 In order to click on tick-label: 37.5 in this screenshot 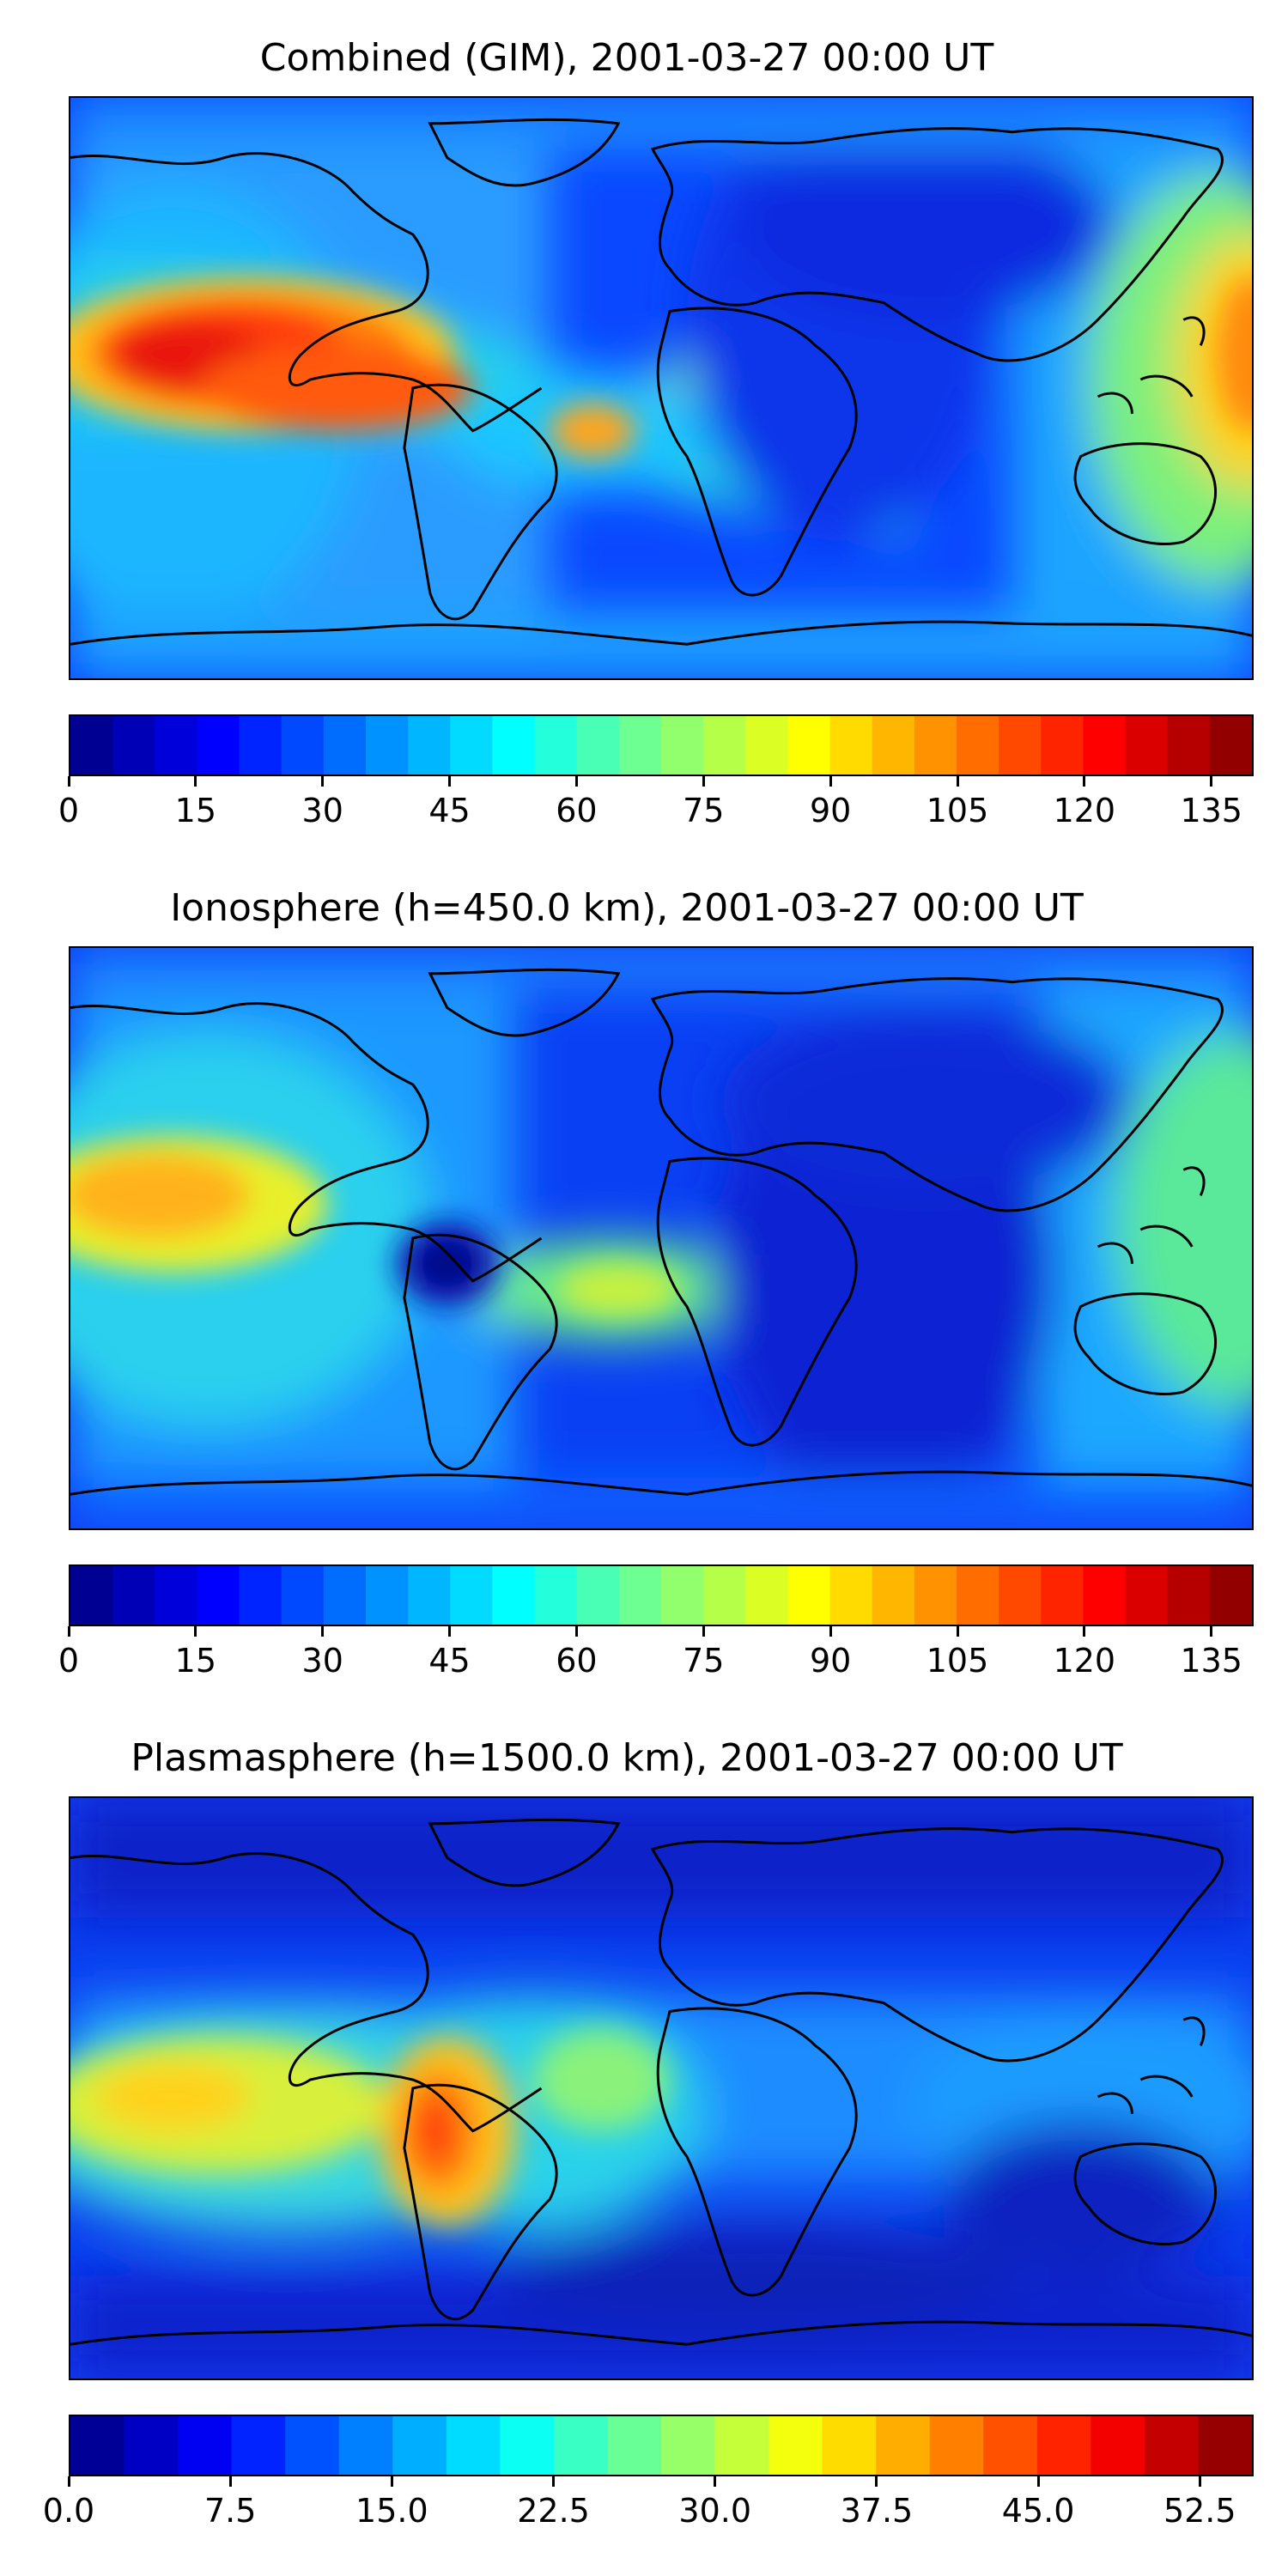, I will do `click(877, 2511)`.